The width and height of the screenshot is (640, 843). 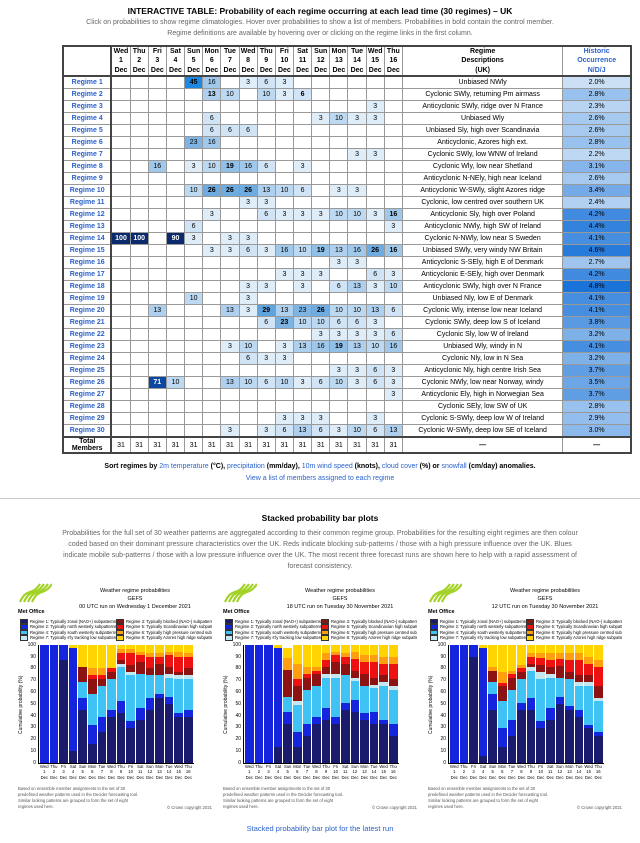 What do you see at coordinates (87, 179) in the screenshot?
I see `regime-link-9: Regime 9` at bounding box center [87, 179].